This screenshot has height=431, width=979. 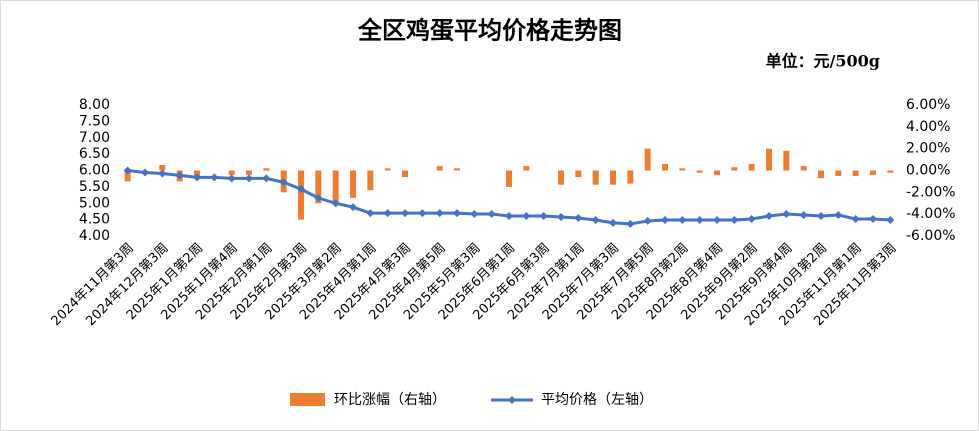 What do you see at coordinates (931, 214) in the screenshot?
I see `y2-tick-label: -4.00%` at bounding box center [931, 214].